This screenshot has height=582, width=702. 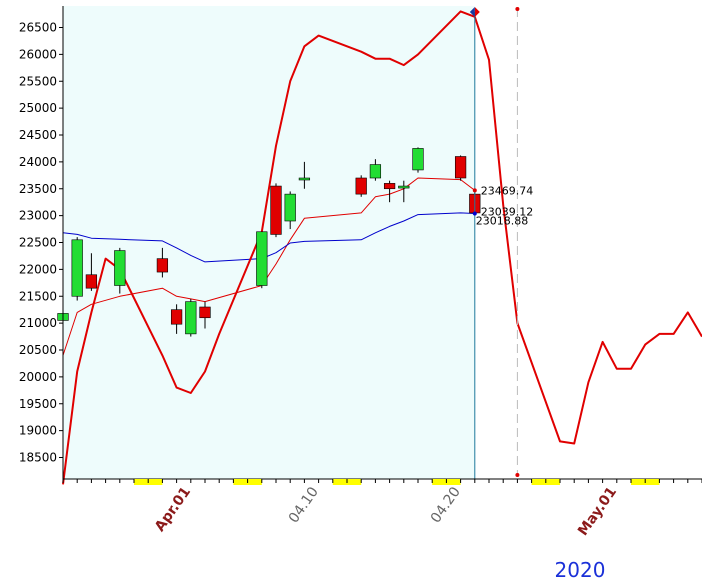 What do you see at coordinates (38, 269) in the screenshot?
I see `y-tick-label: 22000` at bounding box center [38, 269].